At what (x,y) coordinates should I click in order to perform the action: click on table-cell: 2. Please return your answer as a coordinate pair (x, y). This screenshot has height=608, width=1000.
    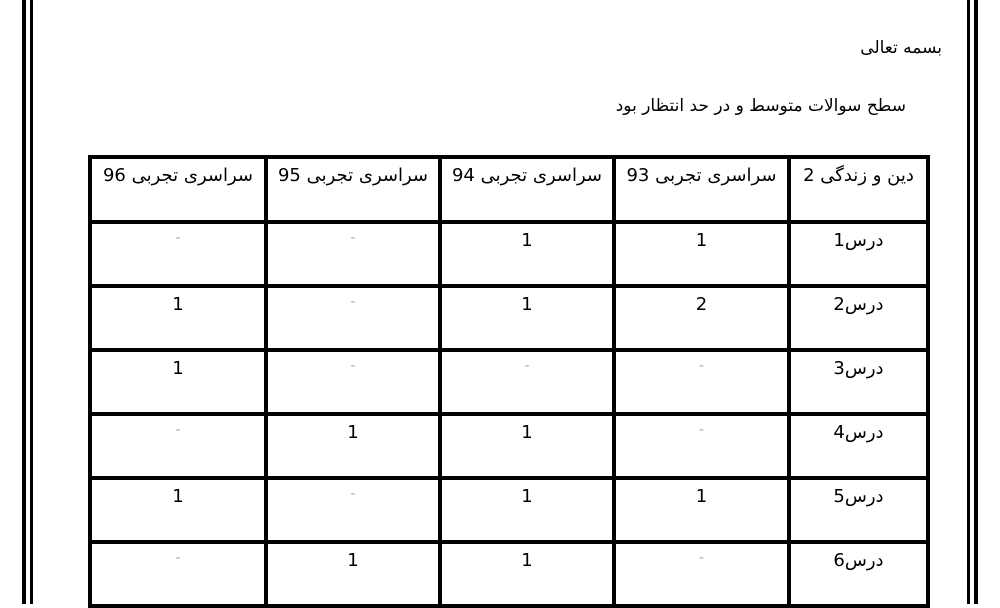
    Looking at the image, I should click on (701, 318).